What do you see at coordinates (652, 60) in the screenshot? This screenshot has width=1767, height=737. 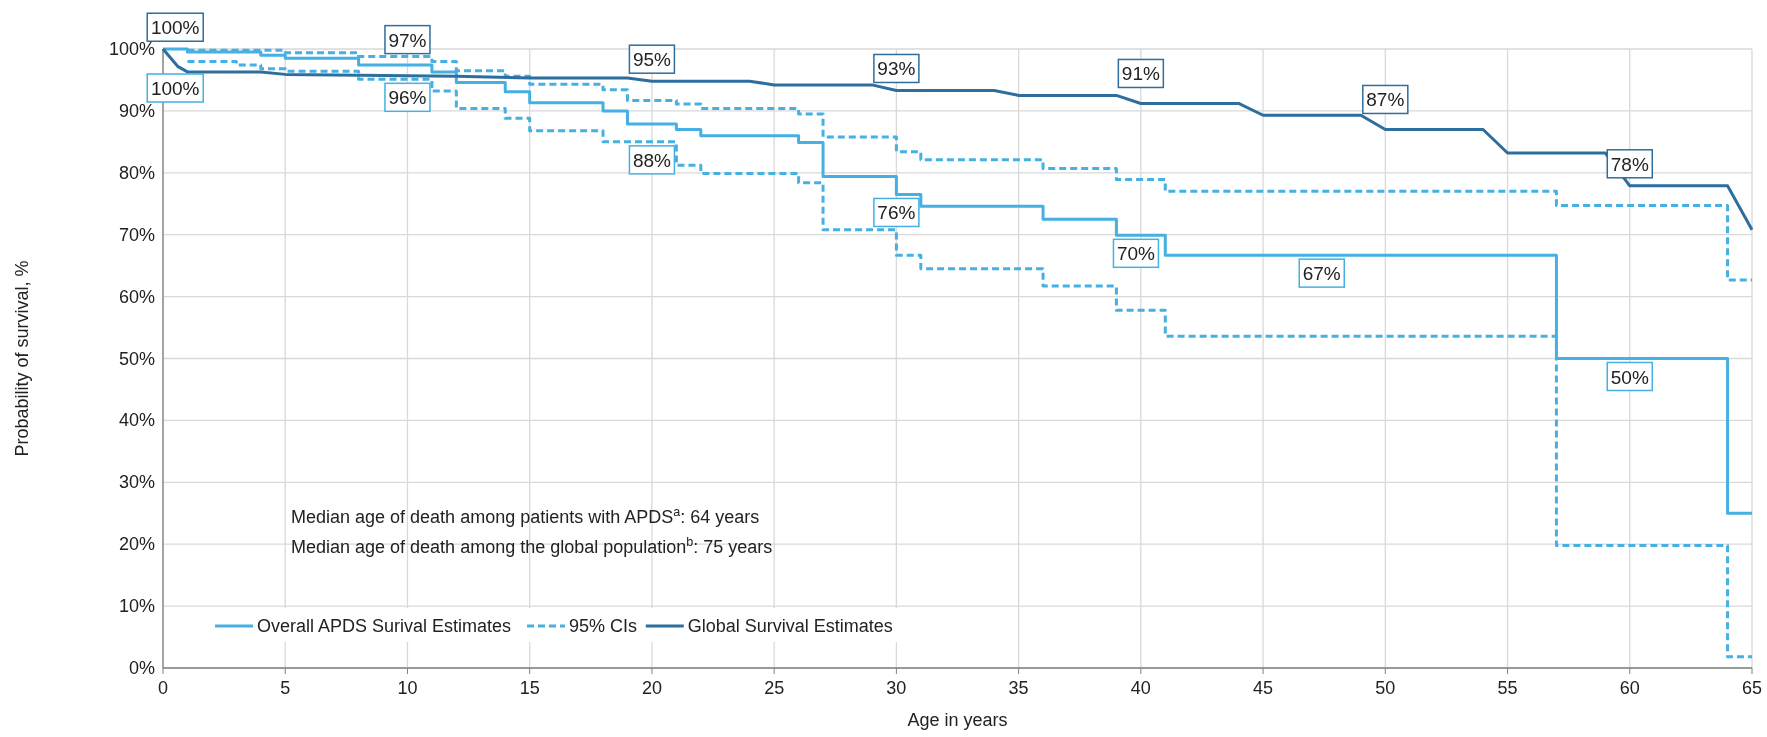 I see `annotation: 95%` at bounding box center [652, 60].